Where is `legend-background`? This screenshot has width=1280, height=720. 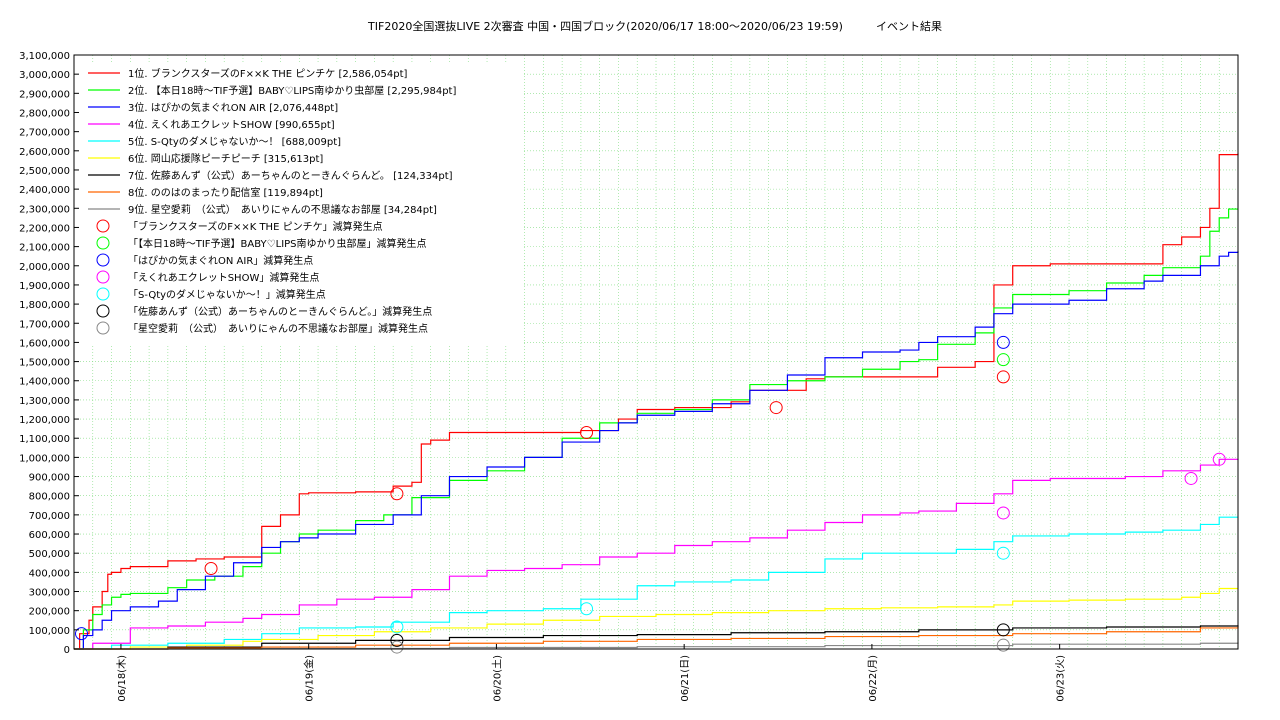
legend-background is located at coordinates (300, 204).